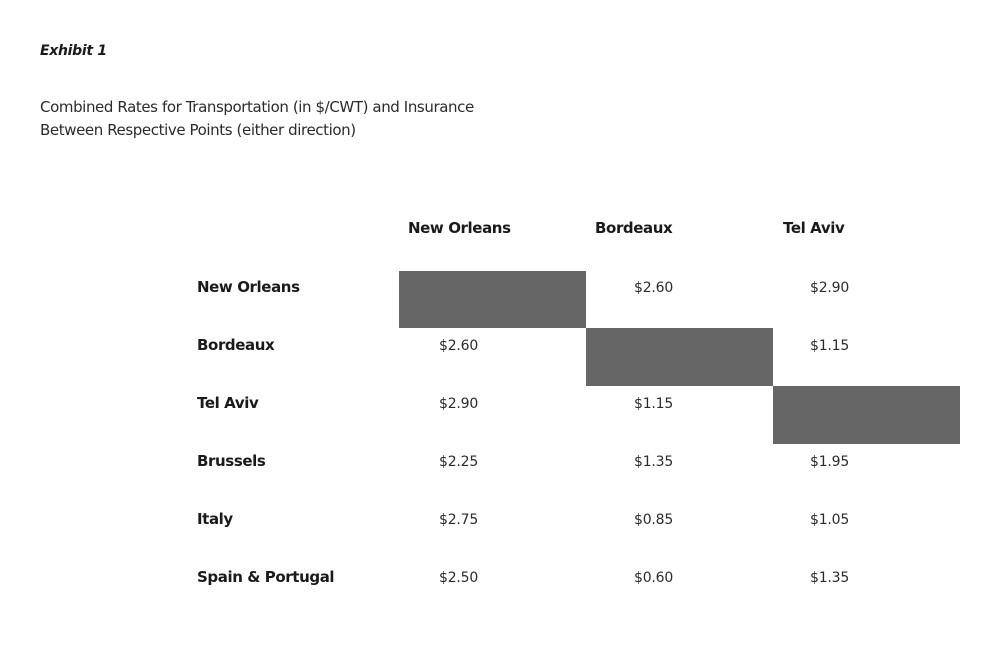 The image size is (995, 661). What do you see at coordinates (231, 461) in the screenshot?
I see `row-label-brussels: Brussels` at bounding box center [231, 461].